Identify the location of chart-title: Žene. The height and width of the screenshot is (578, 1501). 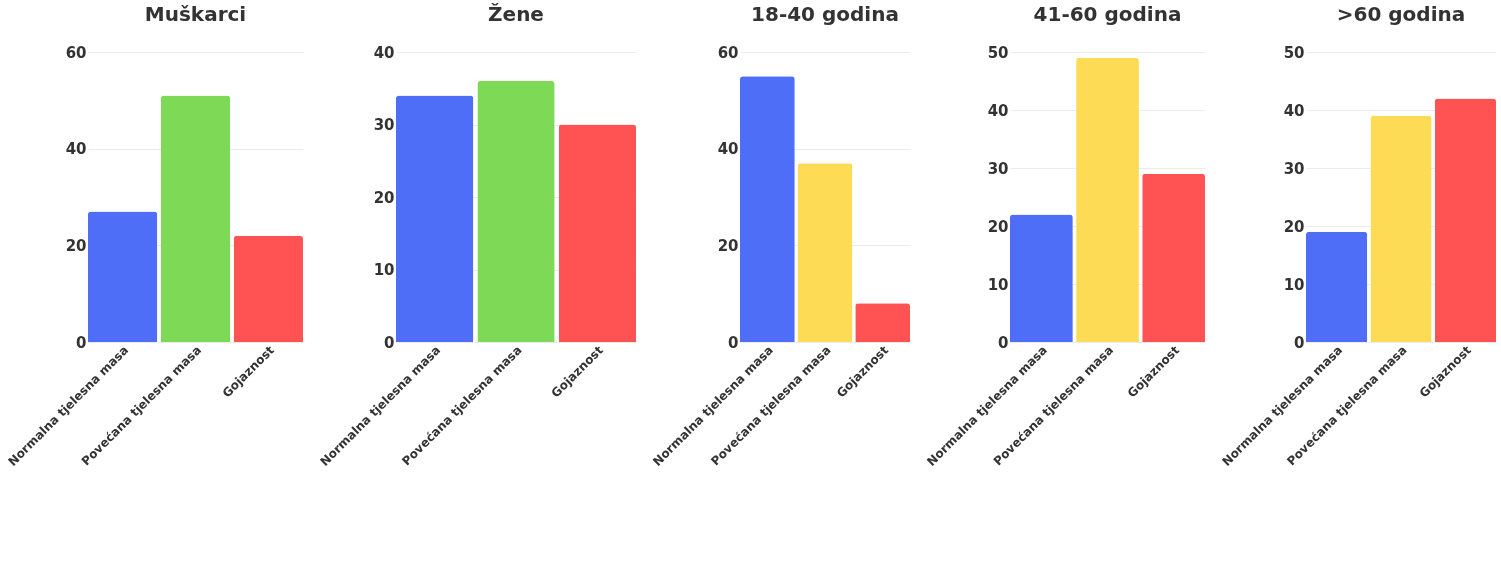
(516, 14).